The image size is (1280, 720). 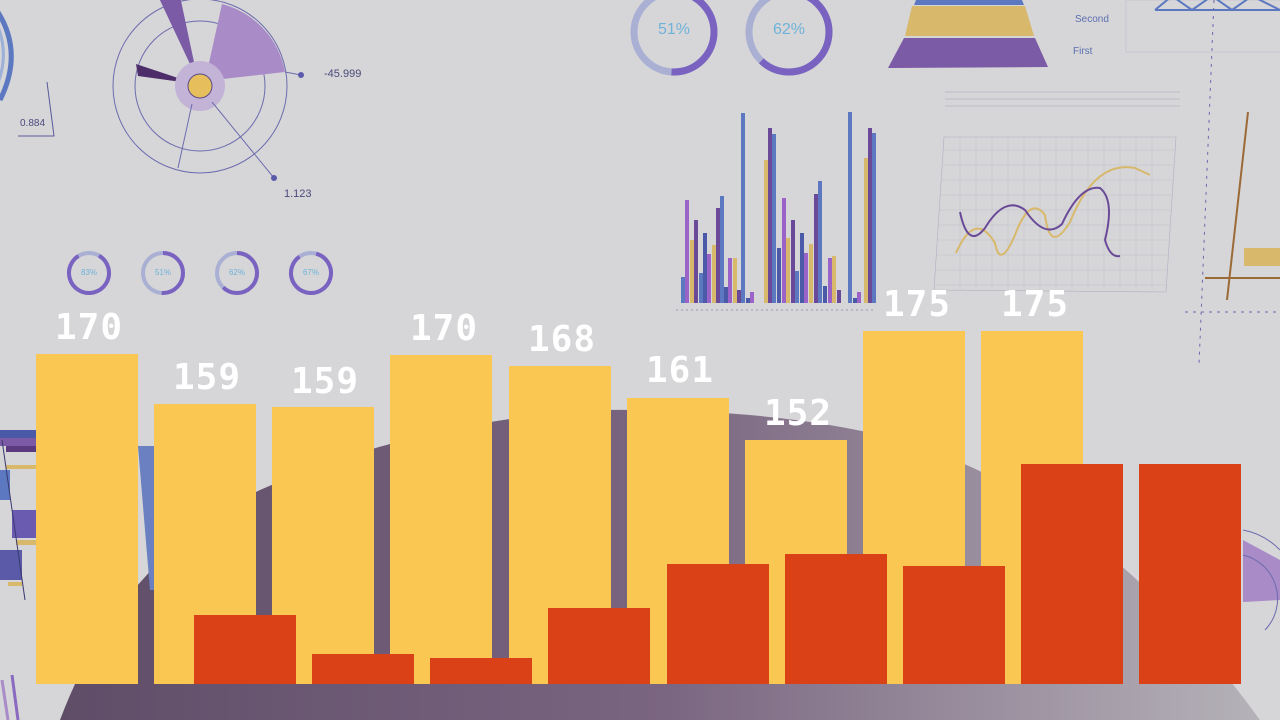 What do you see at coordinates (1062, 99) in the screenshot?
I see `faint-lines` at bounding box center [1062, 99].